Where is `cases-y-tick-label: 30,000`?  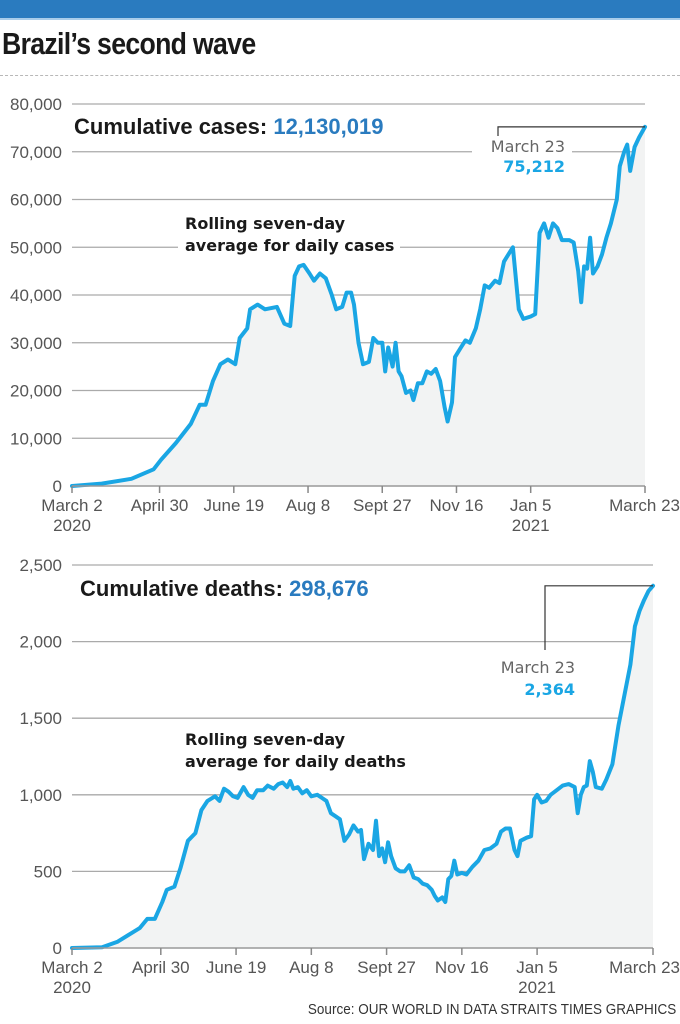
cases-y-tick-label: 30,000 is located at coordinates (36, 343).